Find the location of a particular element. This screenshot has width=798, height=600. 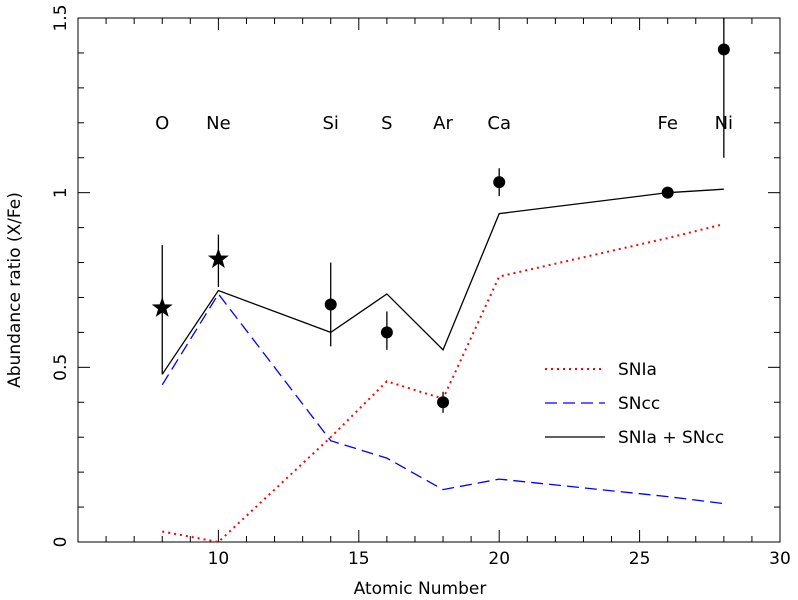

element-label: Ar is located at coordinates (443, 123).